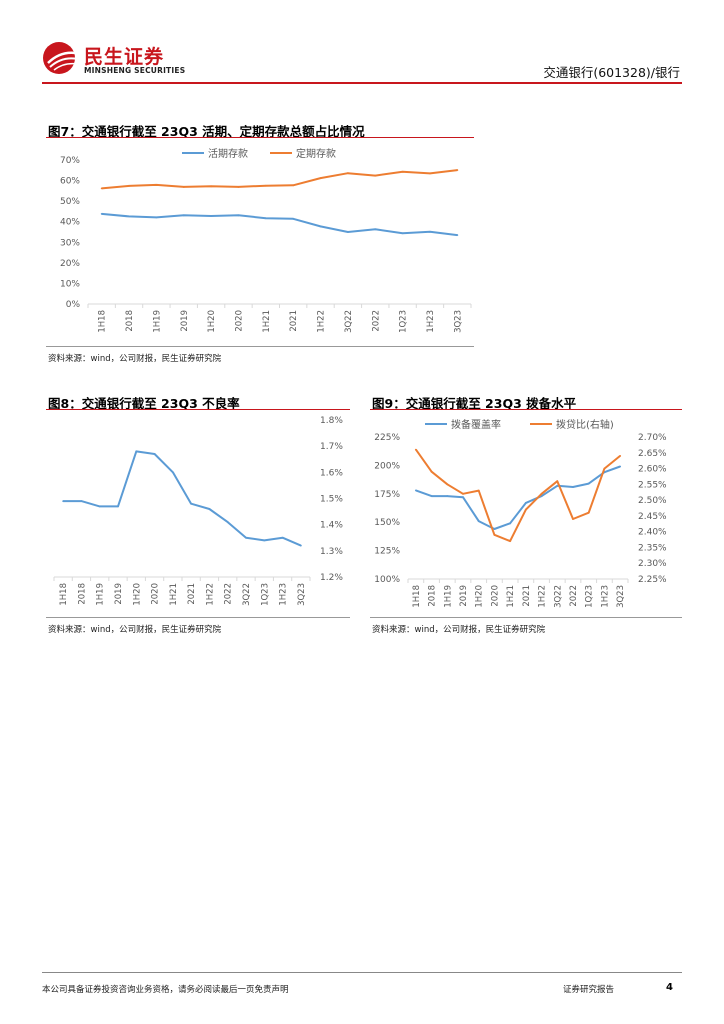 This screenshot has height=1024, width=724. I want to click on fig9-title: 图9：交通银行截至 23Q3 拨备水平, so click(474, 403).